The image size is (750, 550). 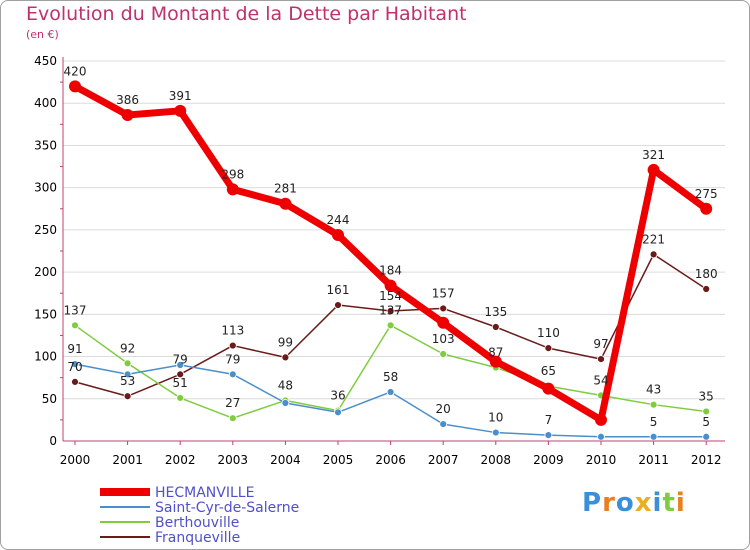 I want to click on y-tick-label: 0, so click(x=53, y=441).